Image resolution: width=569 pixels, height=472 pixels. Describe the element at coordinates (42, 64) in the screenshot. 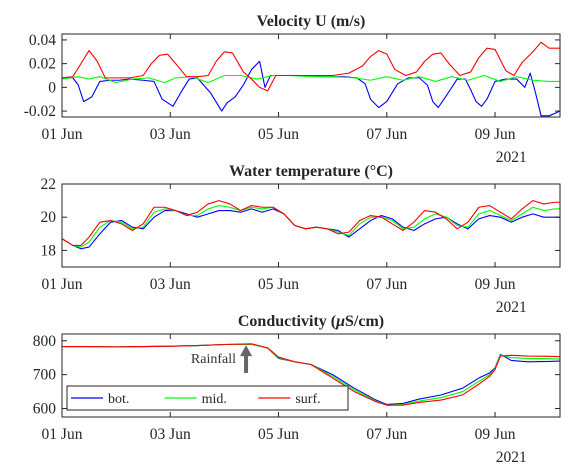

I see `velocity-ytick-label: 0.02` at that location.